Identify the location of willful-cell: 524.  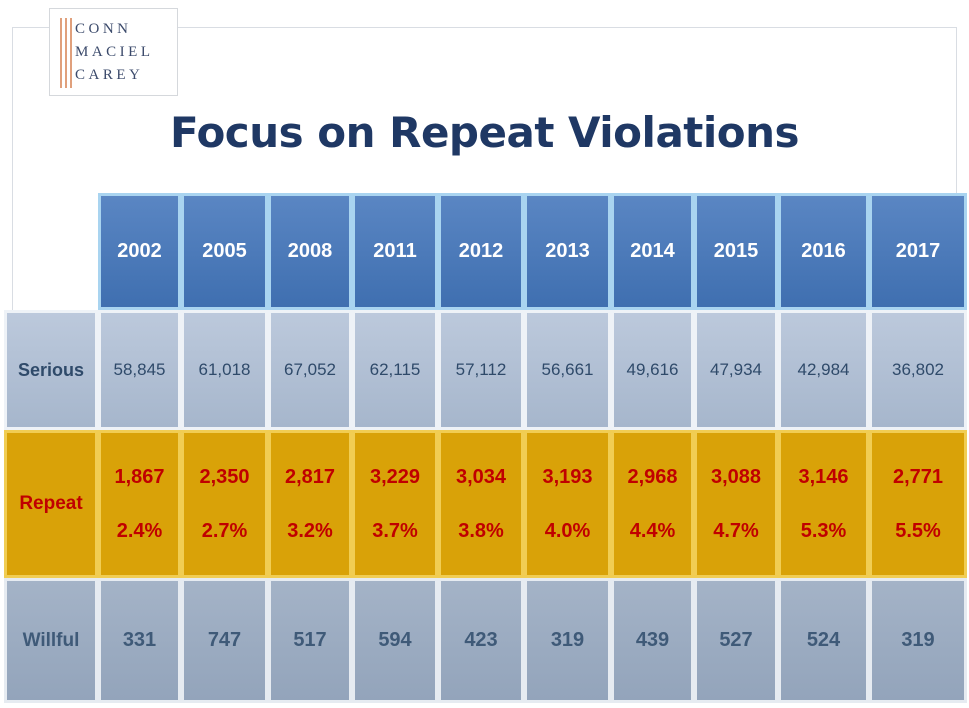
(823, 640).